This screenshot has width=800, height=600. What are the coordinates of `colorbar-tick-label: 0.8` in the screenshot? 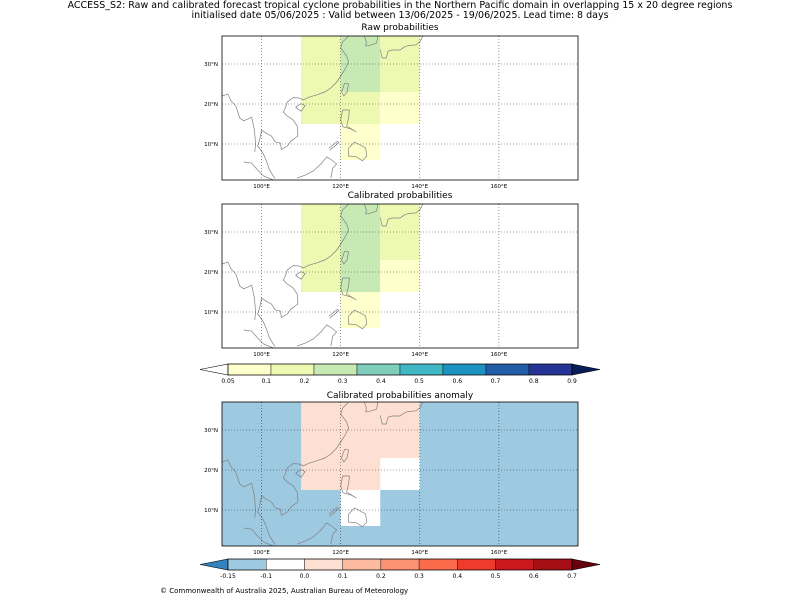 It's located at (534, 381).